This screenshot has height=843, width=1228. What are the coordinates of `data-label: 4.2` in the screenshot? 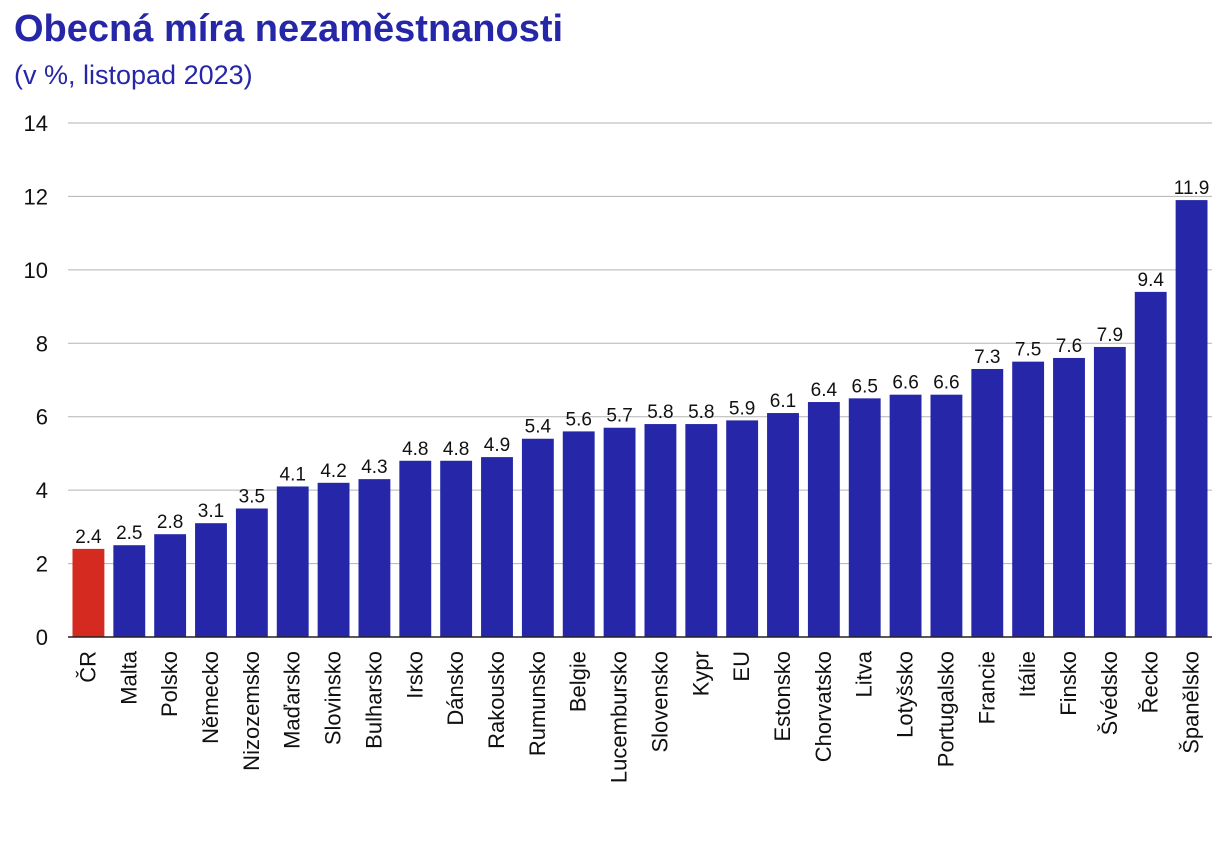 It's located at (333, 471).